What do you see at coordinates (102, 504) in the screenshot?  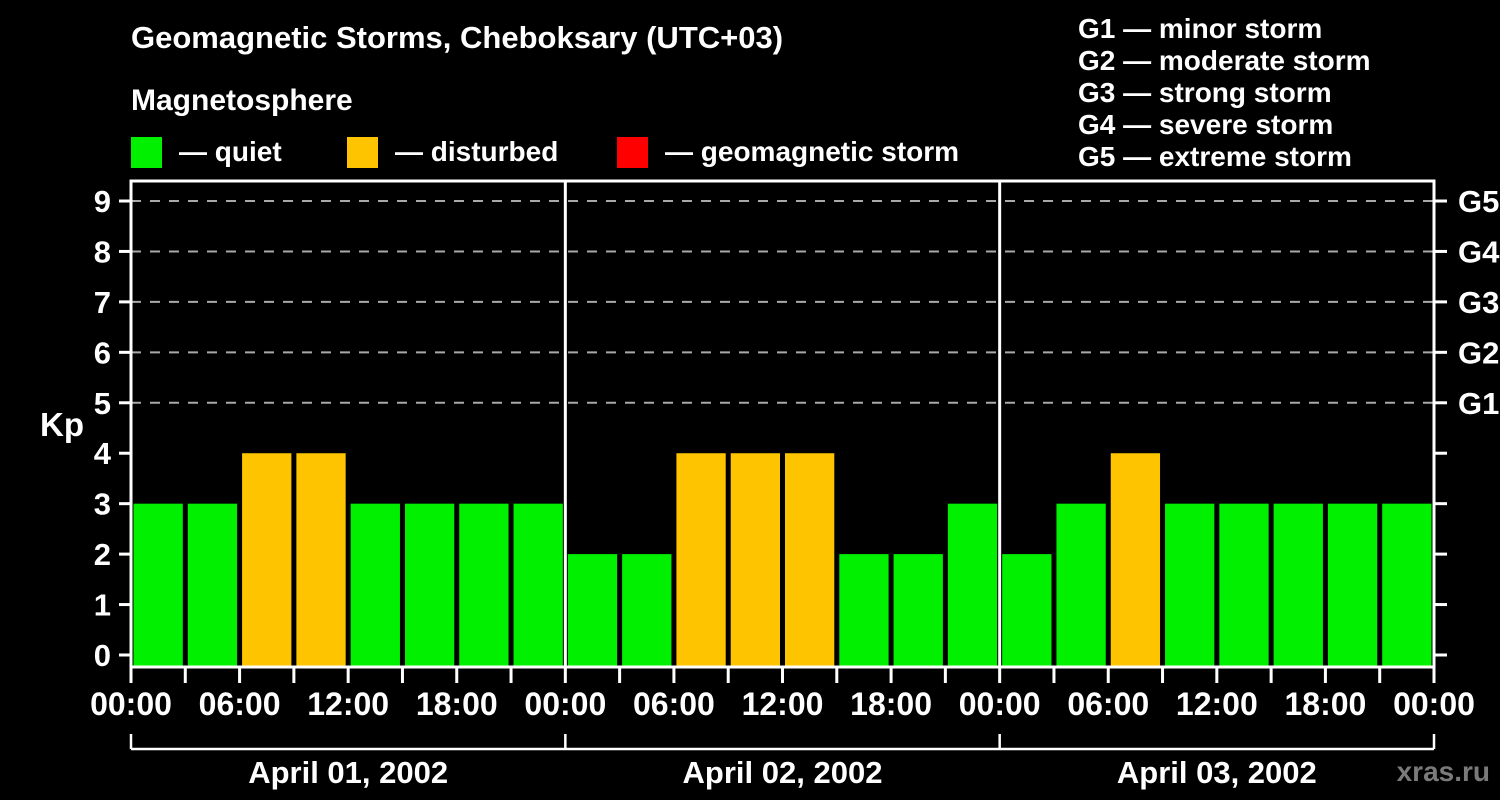 I see `y-tick-label: 3` at bounding box center [102, 504].